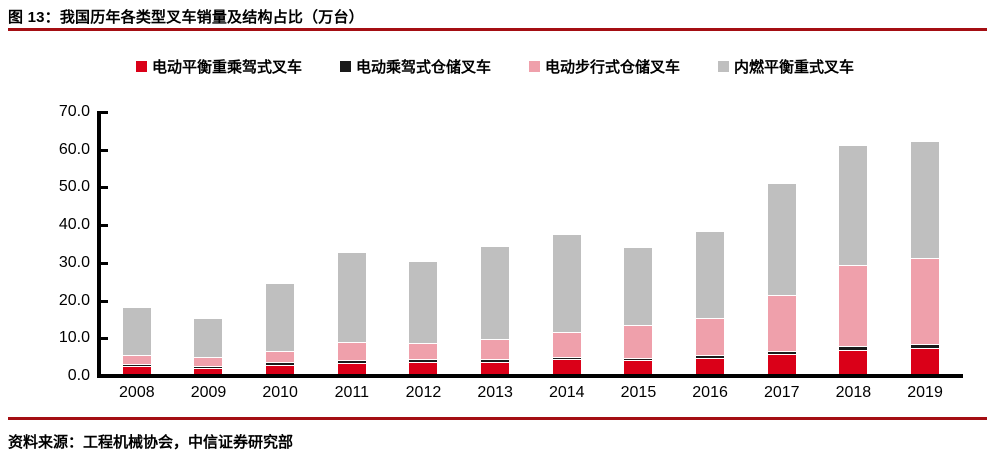 The width and height of the screenshot is (990, 459). Describe the element at coordinates (497, 418) in the screenshot. I see `footer-divider-line` at that location.